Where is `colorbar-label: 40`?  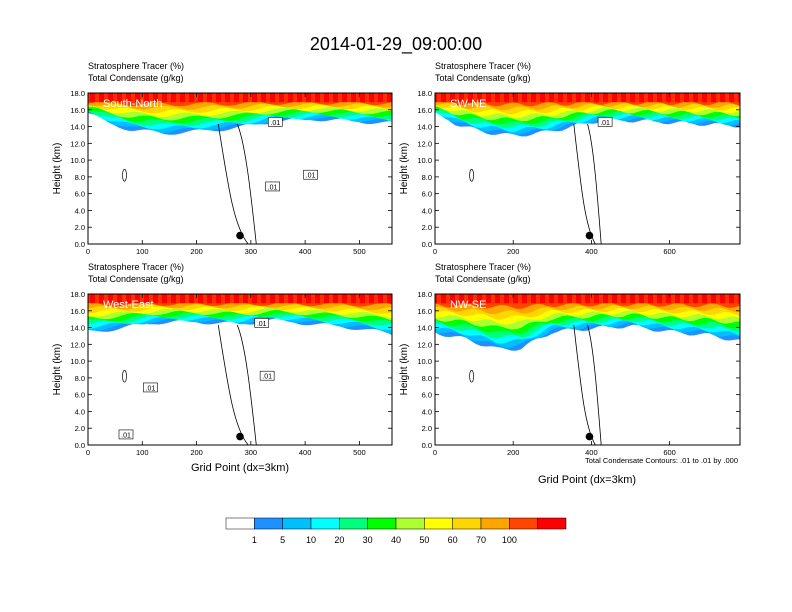
colorbar-label: 40 is located at coordinates (396, 540).